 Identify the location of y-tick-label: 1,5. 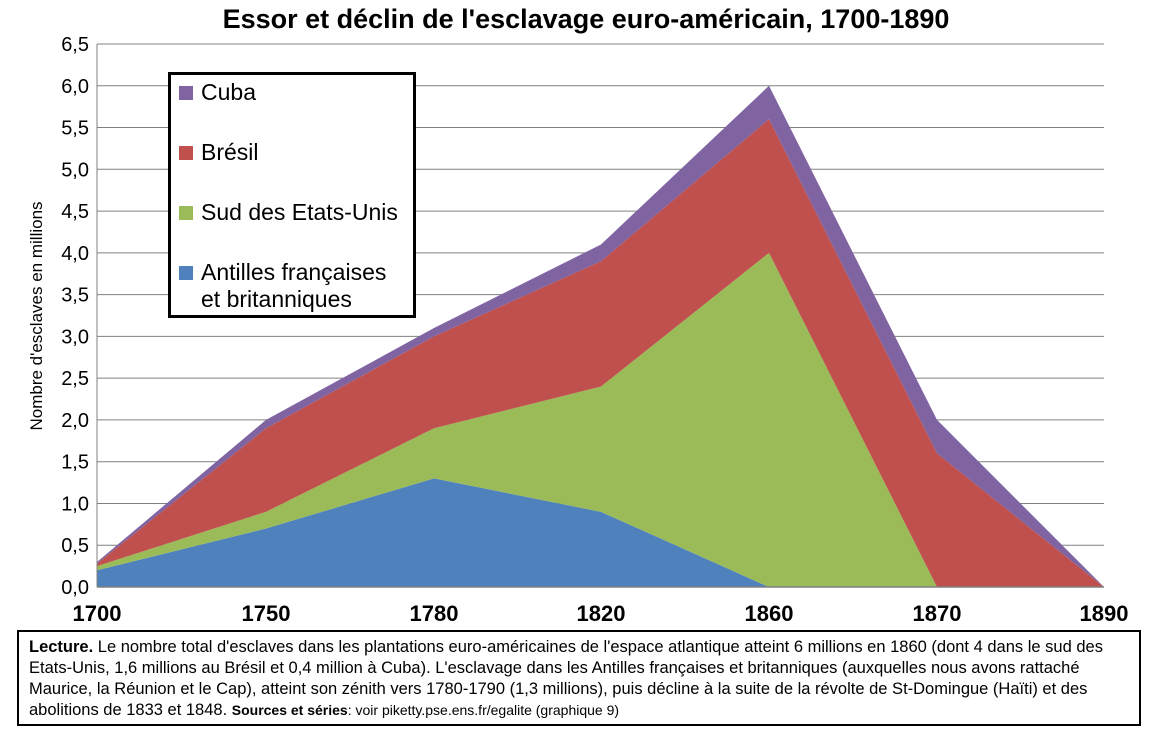
(75, 463).